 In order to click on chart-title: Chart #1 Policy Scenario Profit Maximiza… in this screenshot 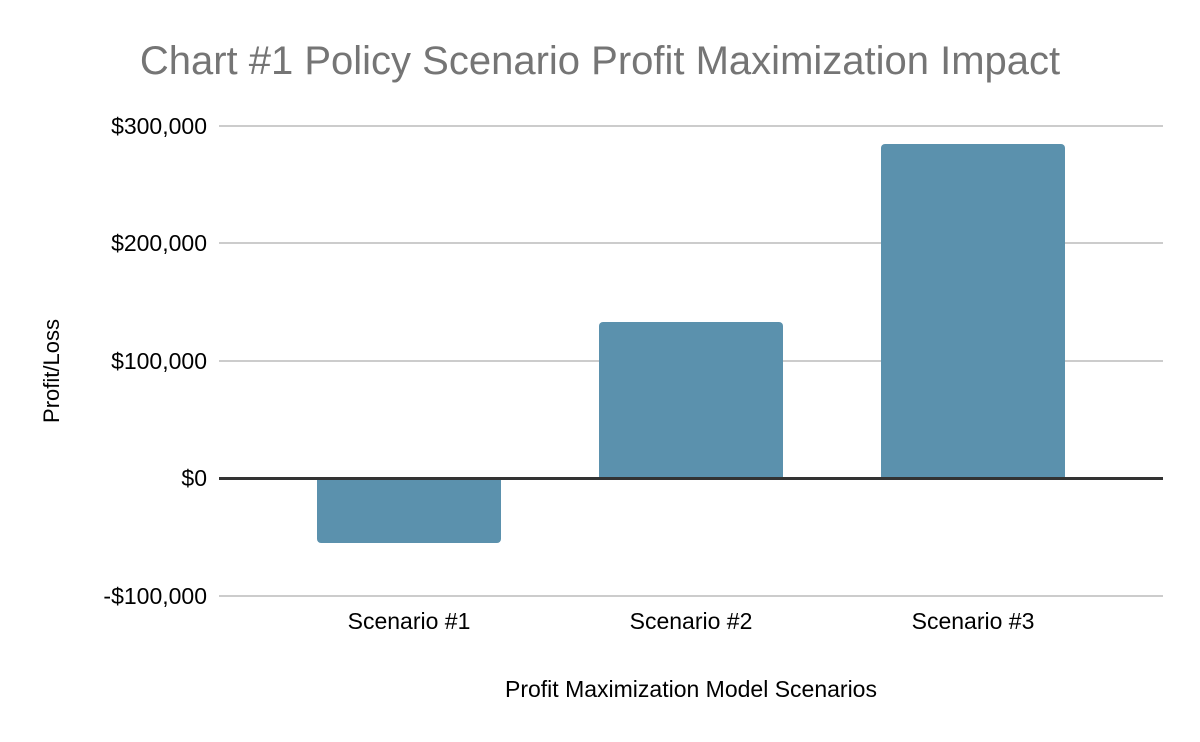, I will do `click(600, 61)`.